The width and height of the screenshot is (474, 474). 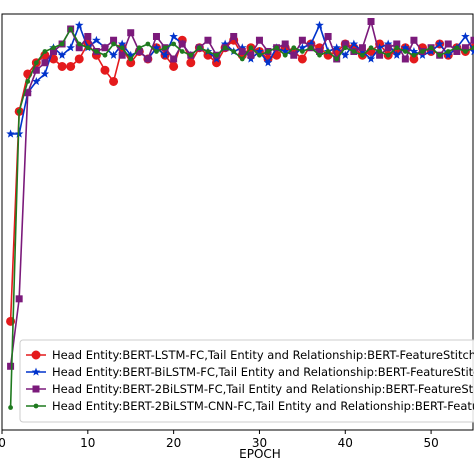 What do you see at coordinates (3, 443) in the screenshot?
I see `x-tick-label: 0` at bounding box center [3, 443].